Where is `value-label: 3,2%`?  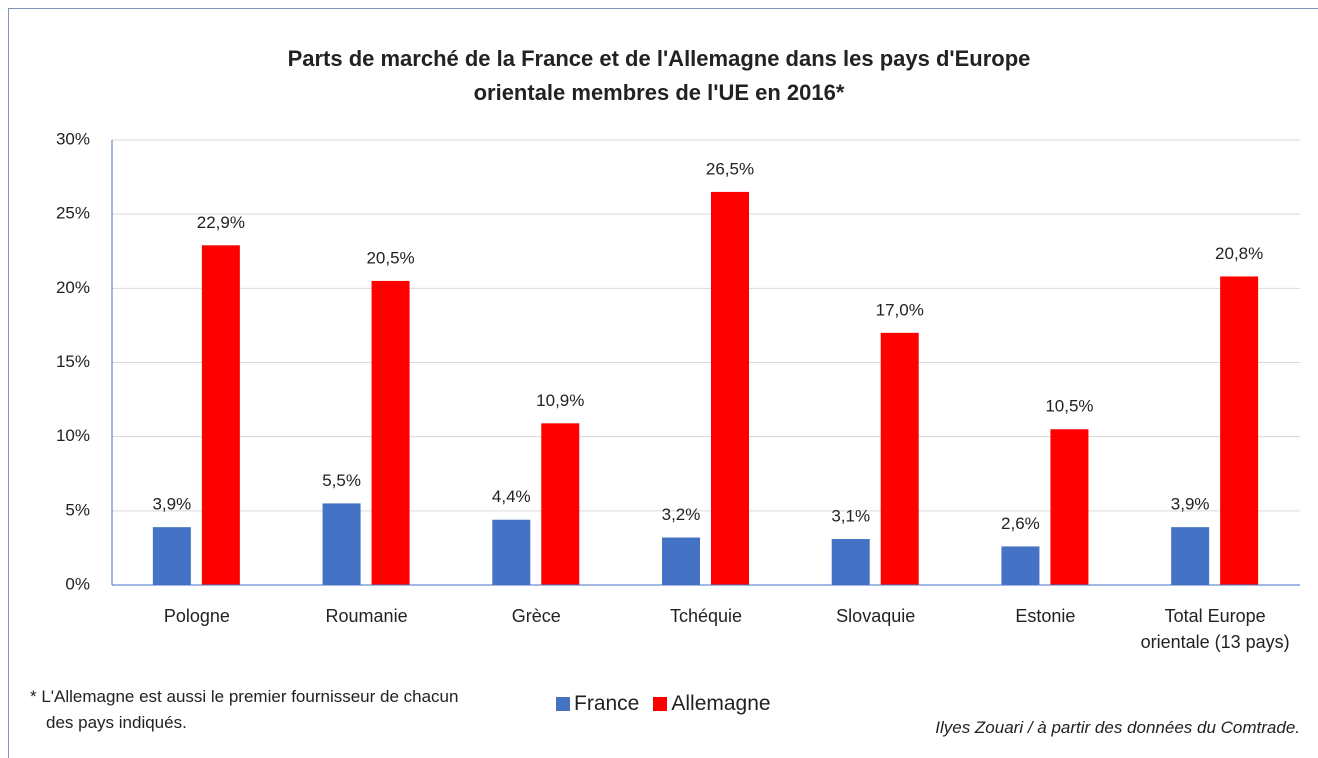
value-label: 3,2% is located at coordinates (681, 514).